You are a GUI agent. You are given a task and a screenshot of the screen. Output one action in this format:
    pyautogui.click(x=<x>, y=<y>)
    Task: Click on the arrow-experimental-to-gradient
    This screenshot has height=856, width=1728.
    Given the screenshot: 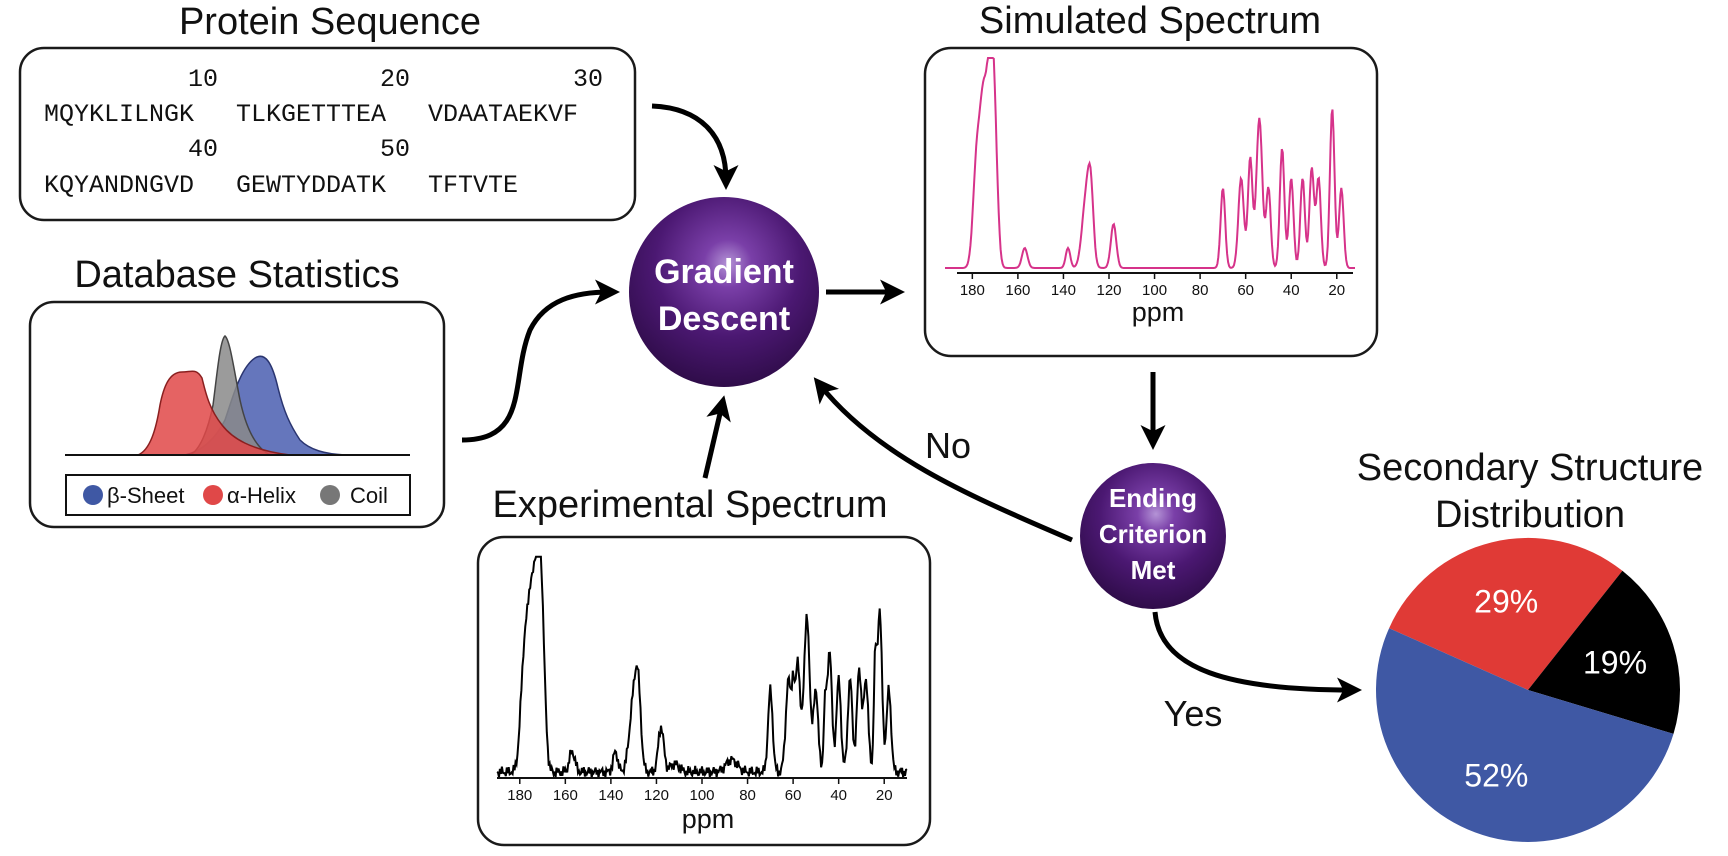 What is the action you would take?
    pyautogui.click(x=716, y=437)
    